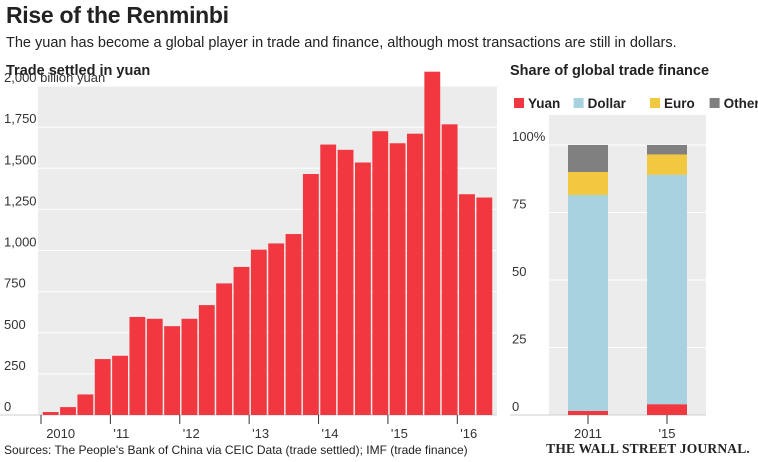 Image resolution: width=758 pixels, height=462 pixels. I want to click on trade-y-tick-label: 500, so click(15, 324).